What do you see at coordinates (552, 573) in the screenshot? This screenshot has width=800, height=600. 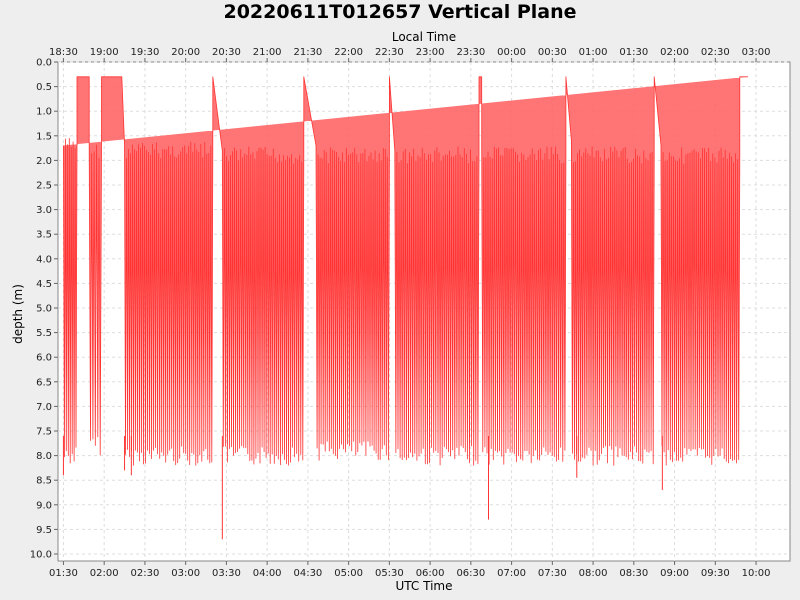 I see `x-tick-label: 07:30` at bounding box center [552, 573].